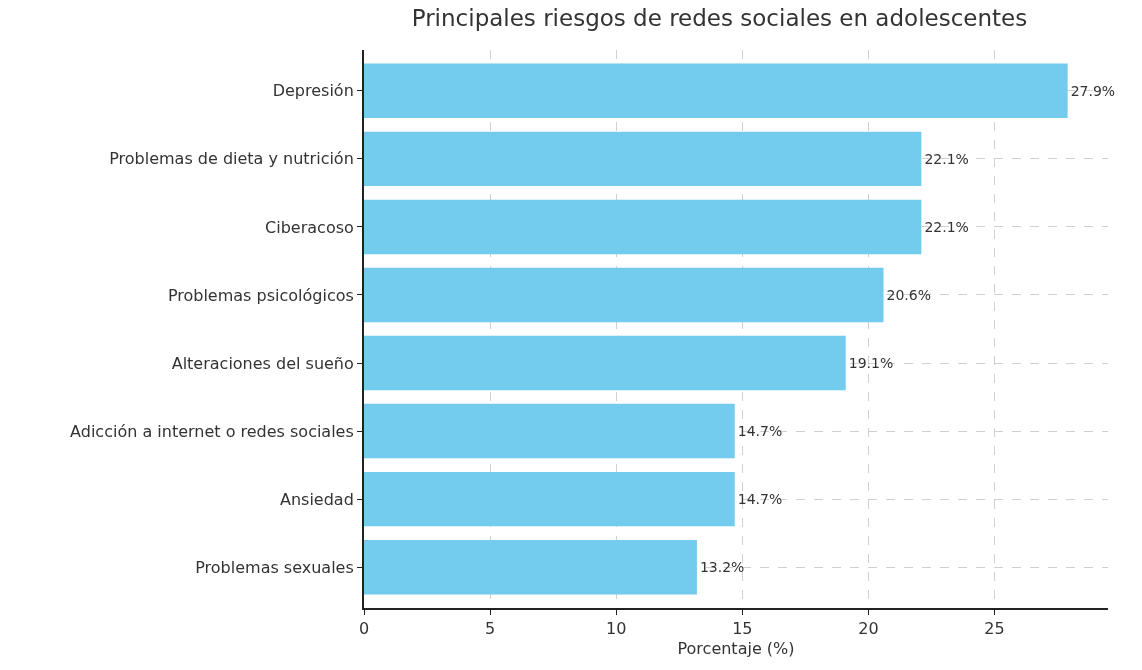 The width and height of the screenshot is (1142, 670). Describe the element at coordinates (1093, 90) in the screenshot. I see `data-label: 27.9%` at that location.